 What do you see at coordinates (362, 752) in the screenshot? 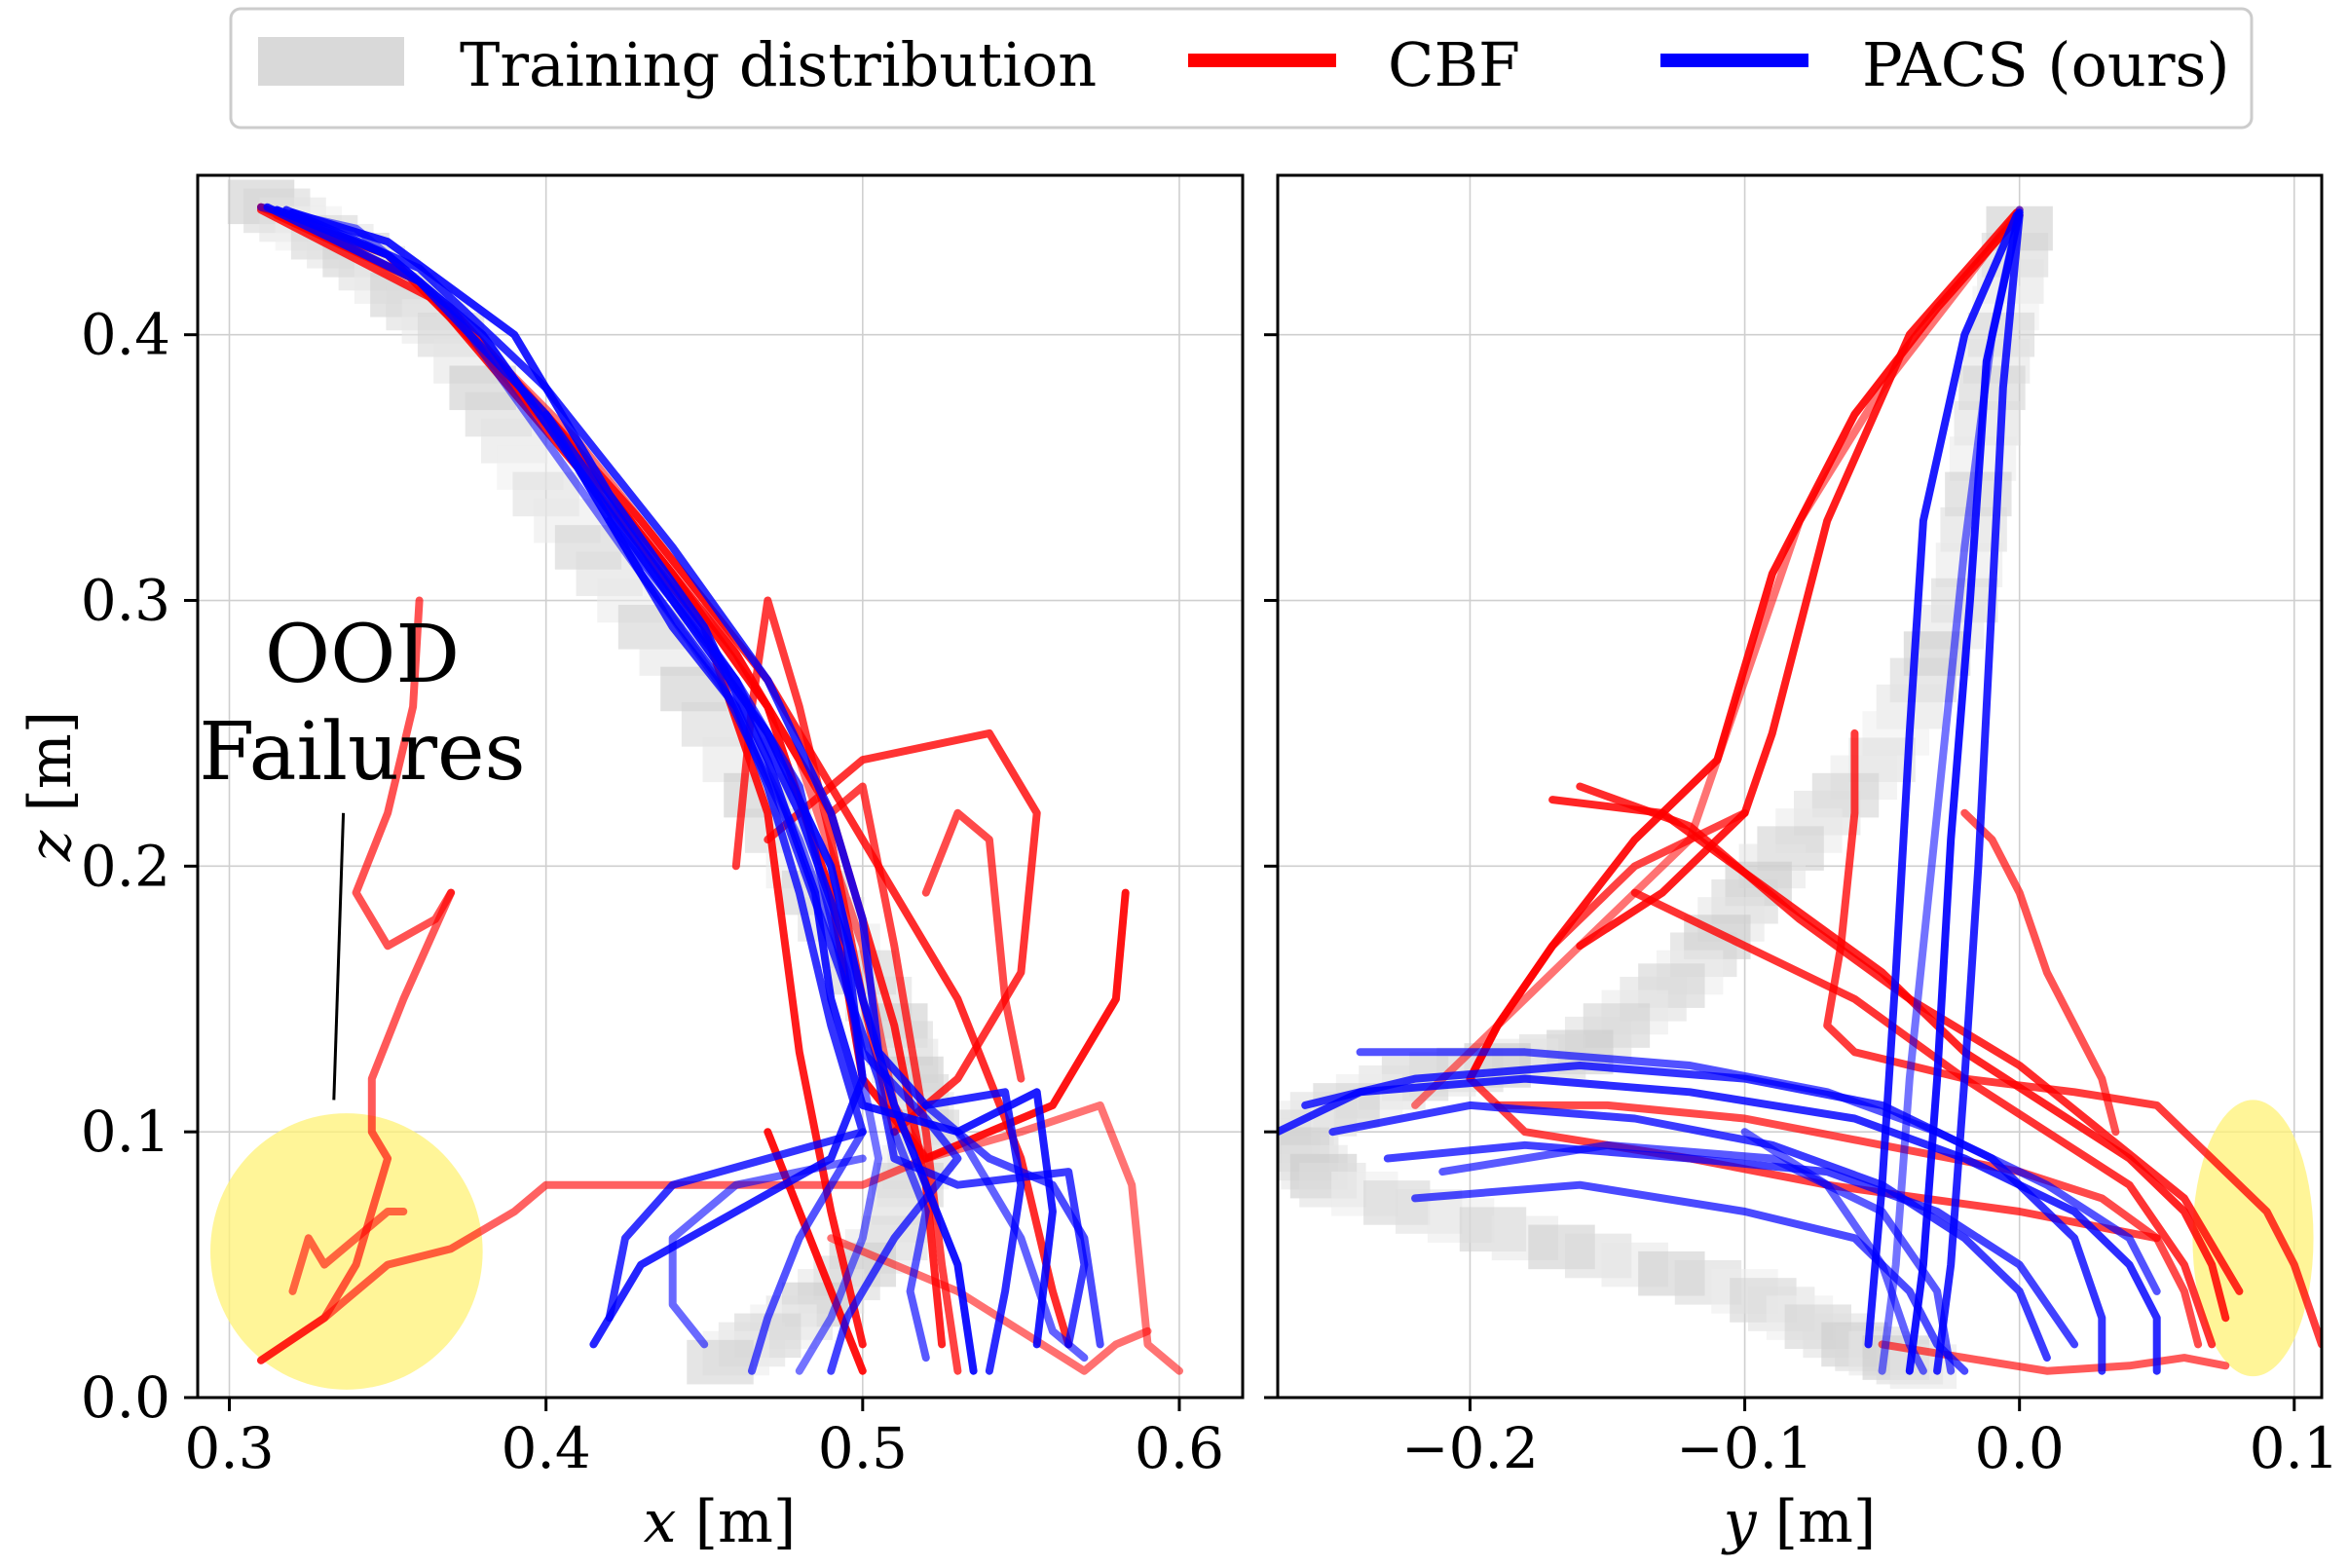
I see `ood-annotation-line2: Failures` at bounding box center [362, 752].